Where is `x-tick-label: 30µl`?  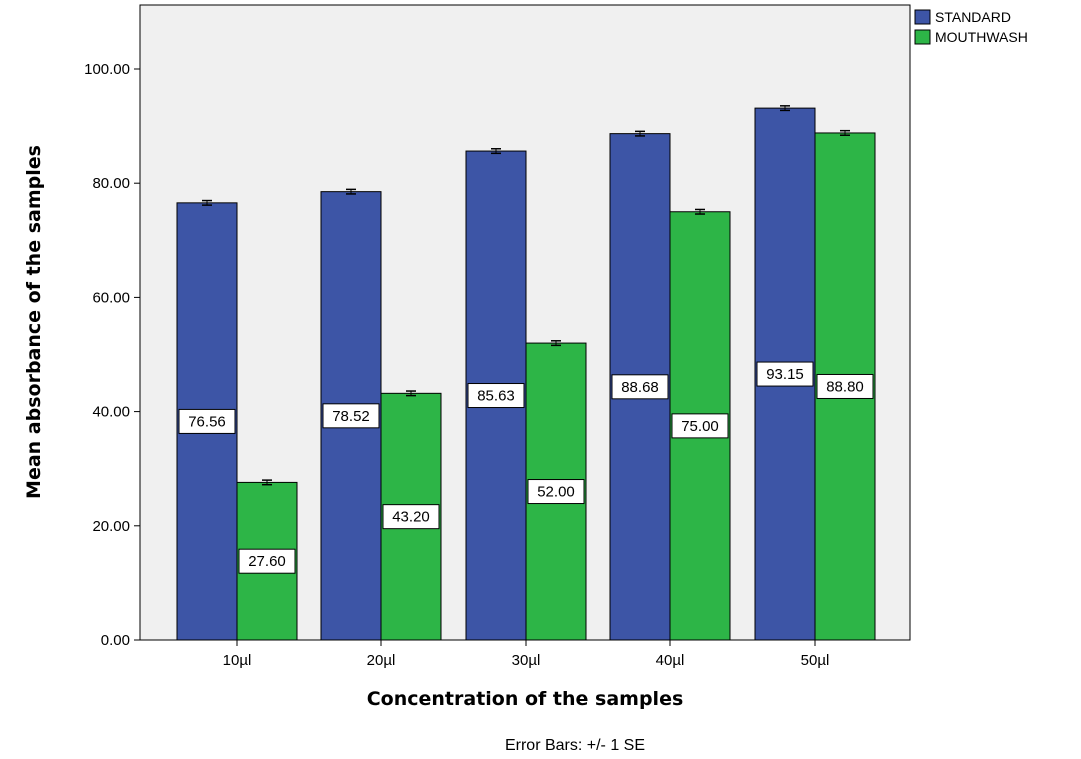 x-tick-label: 30µl is located at coordinates (526, 660).